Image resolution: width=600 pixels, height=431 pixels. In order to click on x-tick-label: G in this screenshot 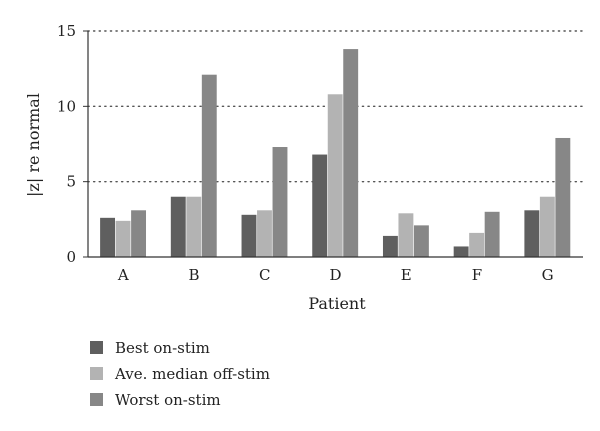, I will do `click(548, 275)`.